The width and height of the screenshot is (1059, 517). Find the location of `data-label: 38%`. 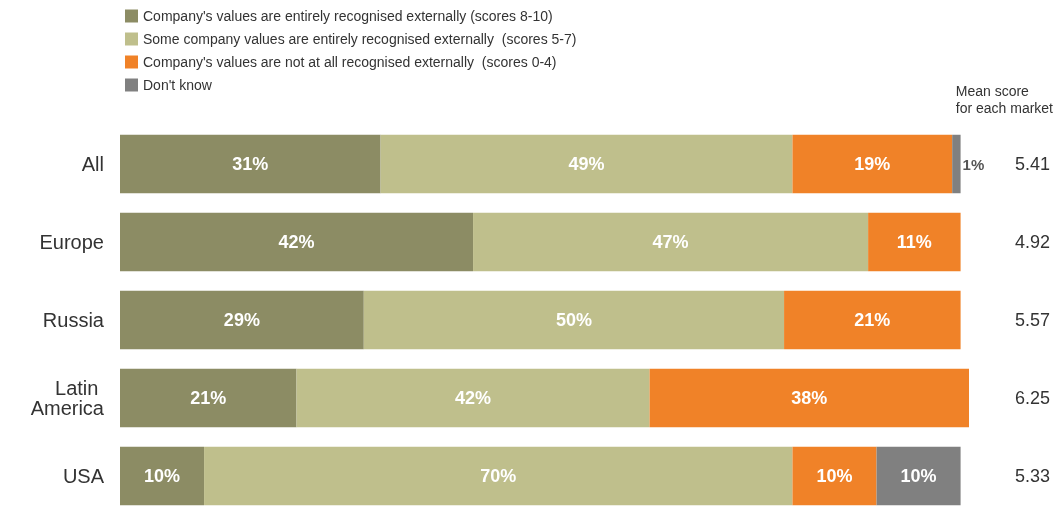

data-label: 38% is located at coordinates (809, 398).